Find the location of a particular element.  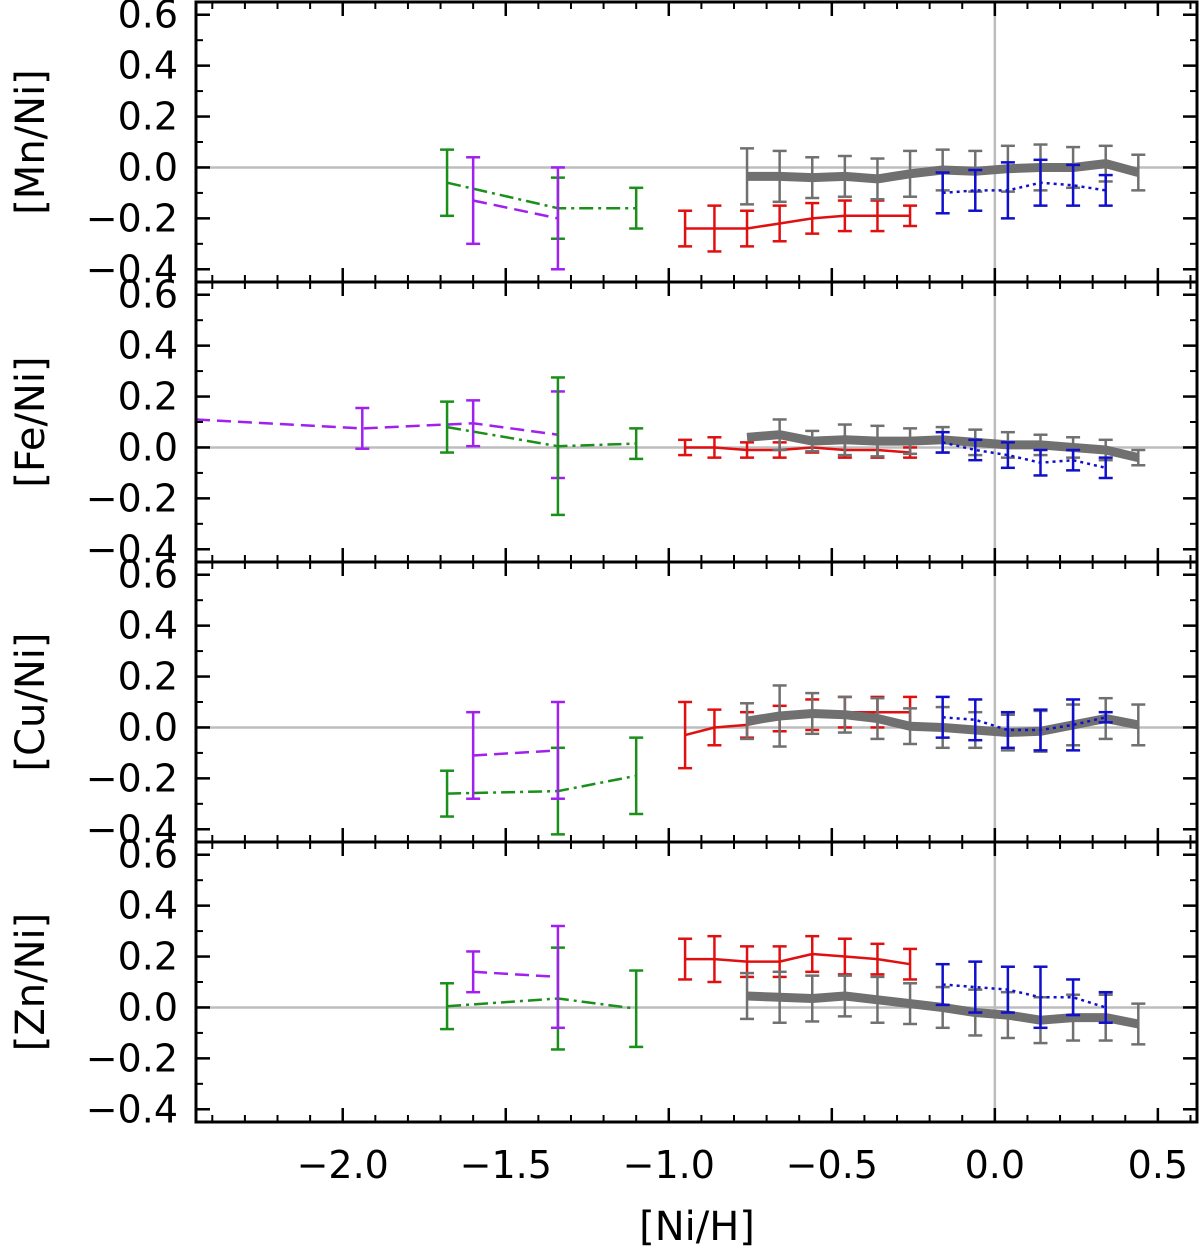

x-tick-label: −1.0 is located at coordinates (669, 1165).